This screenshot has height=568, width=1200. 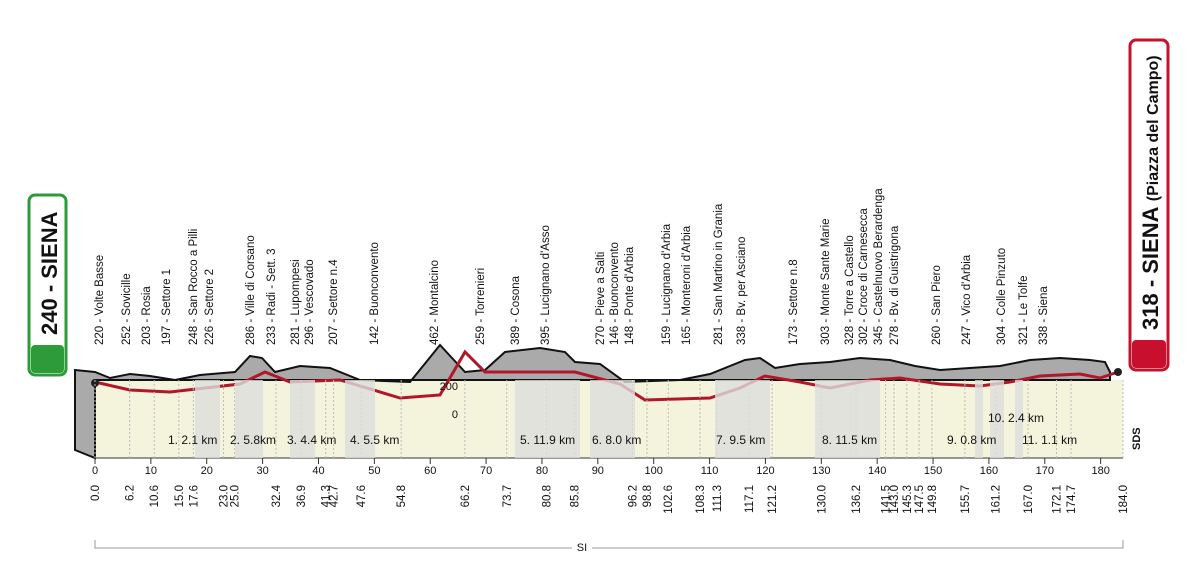 I want to click on axis-tick-label: 100, so click(x=654, y=471).